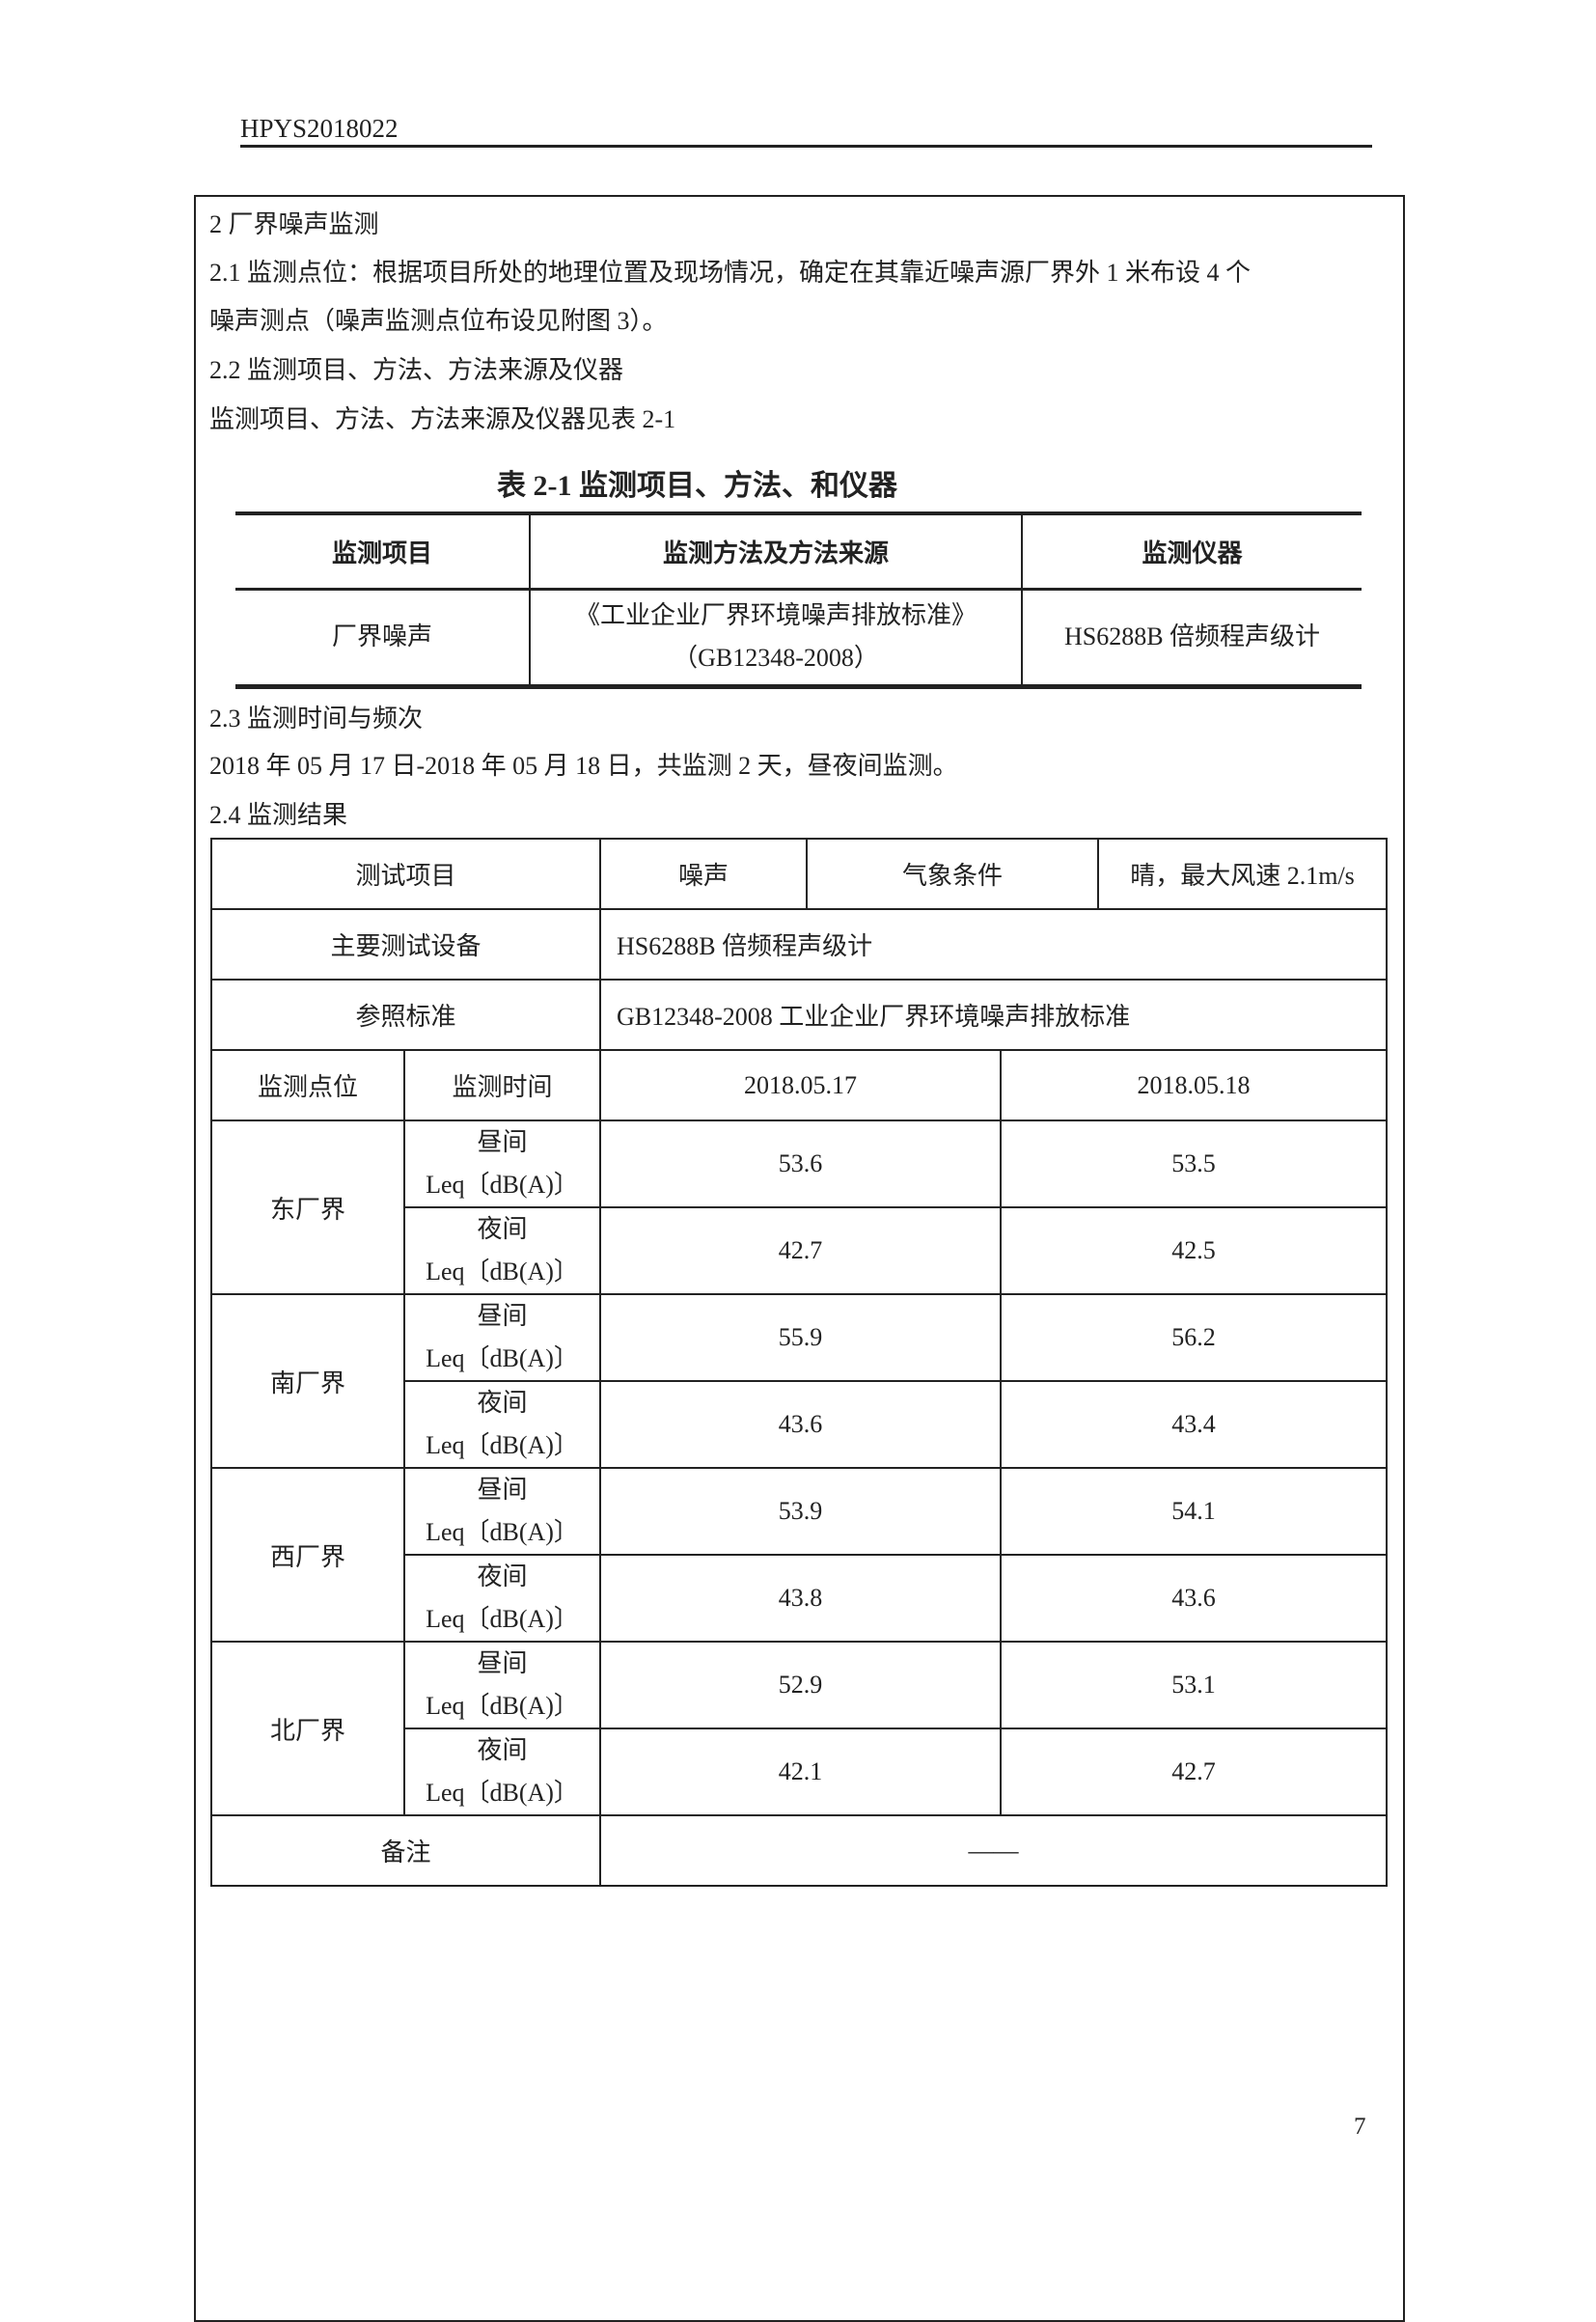 The height and width of the screenshot is (2322, 1596). What do you see at coordinates (1195, 1511) in the screenshot?
I see `value-cell: 54.1` at bounding box center [1195, 1511].